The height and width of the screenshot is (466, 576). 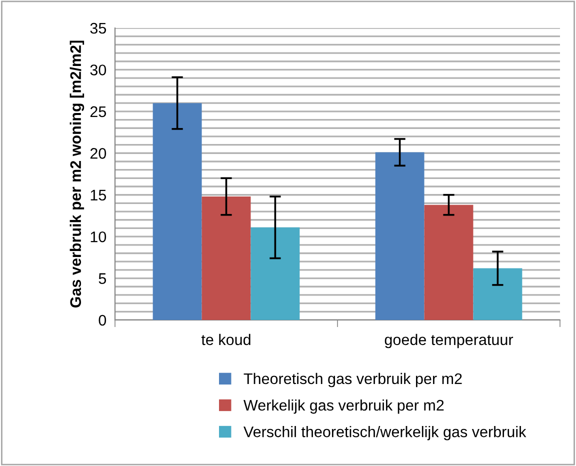 What do you see at coordinates (98, 70) in the screenshot?
I see `y-tick-label: 30` at bounding box center [98, 70].